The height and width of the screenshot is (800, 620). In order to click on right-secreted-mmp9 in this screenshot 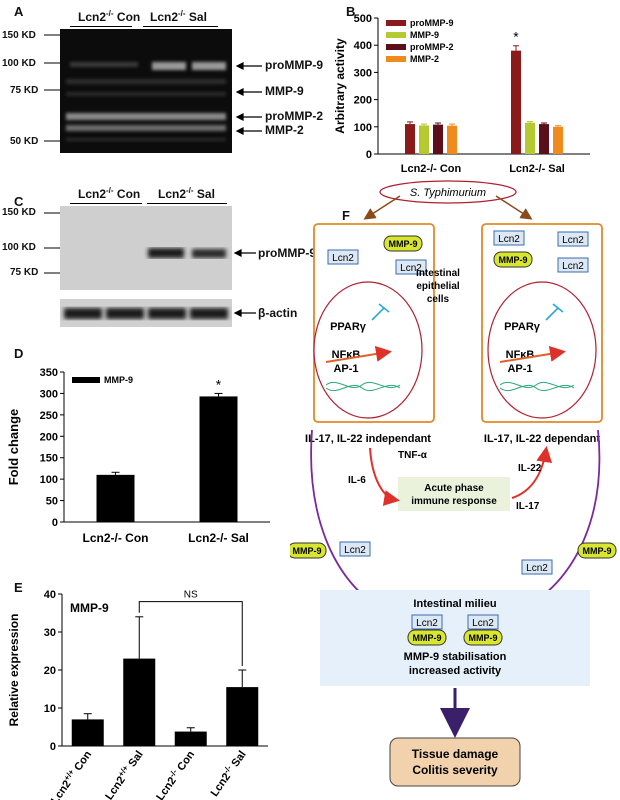, I will do `click(597, 550)`.